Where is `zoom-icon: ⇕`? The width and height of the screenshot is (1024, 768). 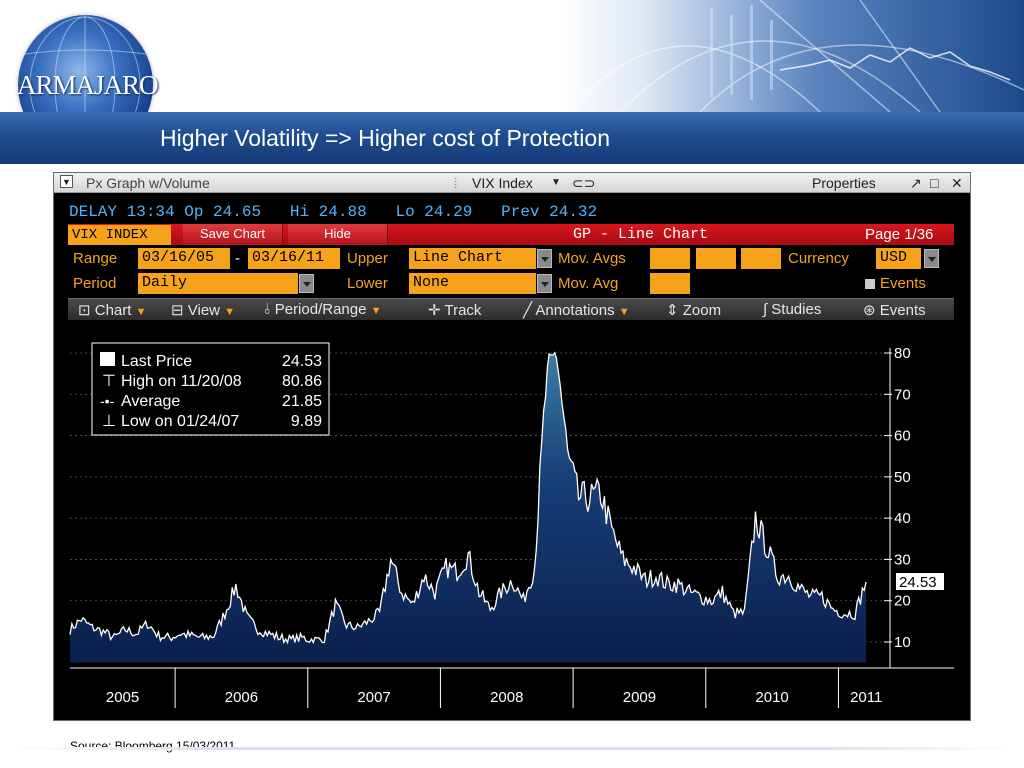 zoom-icon: ⇕ is located at coordinates (672, 310).